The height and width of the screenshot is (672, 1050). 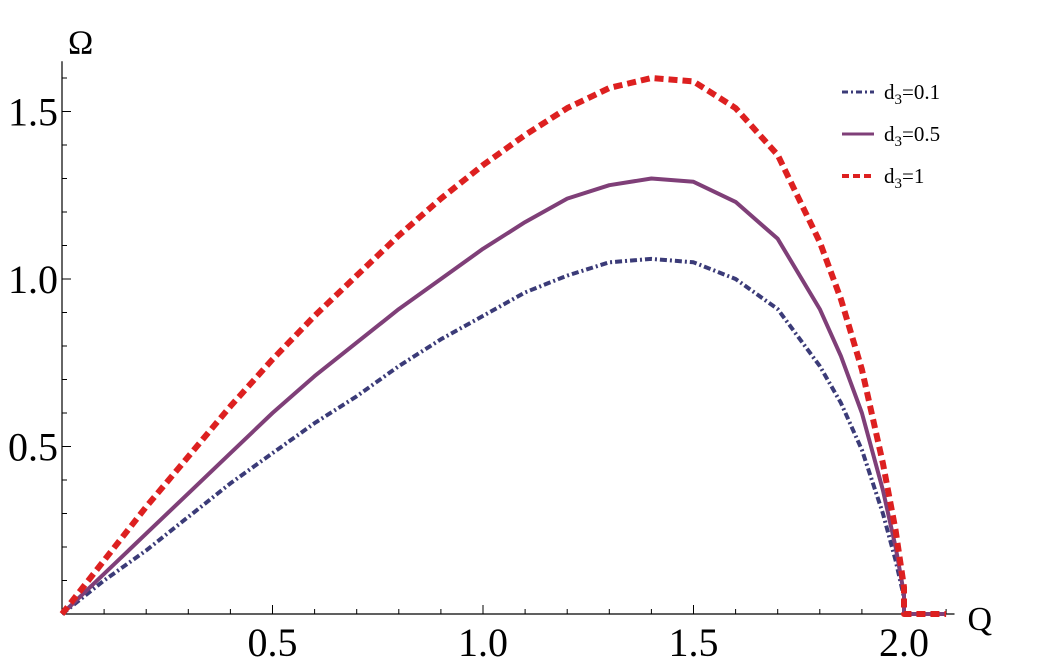 What do you see at coordinates (33, 447) in the screenshot?
I see `y-tick-label: 0.5` at bounding box center [33, 447].